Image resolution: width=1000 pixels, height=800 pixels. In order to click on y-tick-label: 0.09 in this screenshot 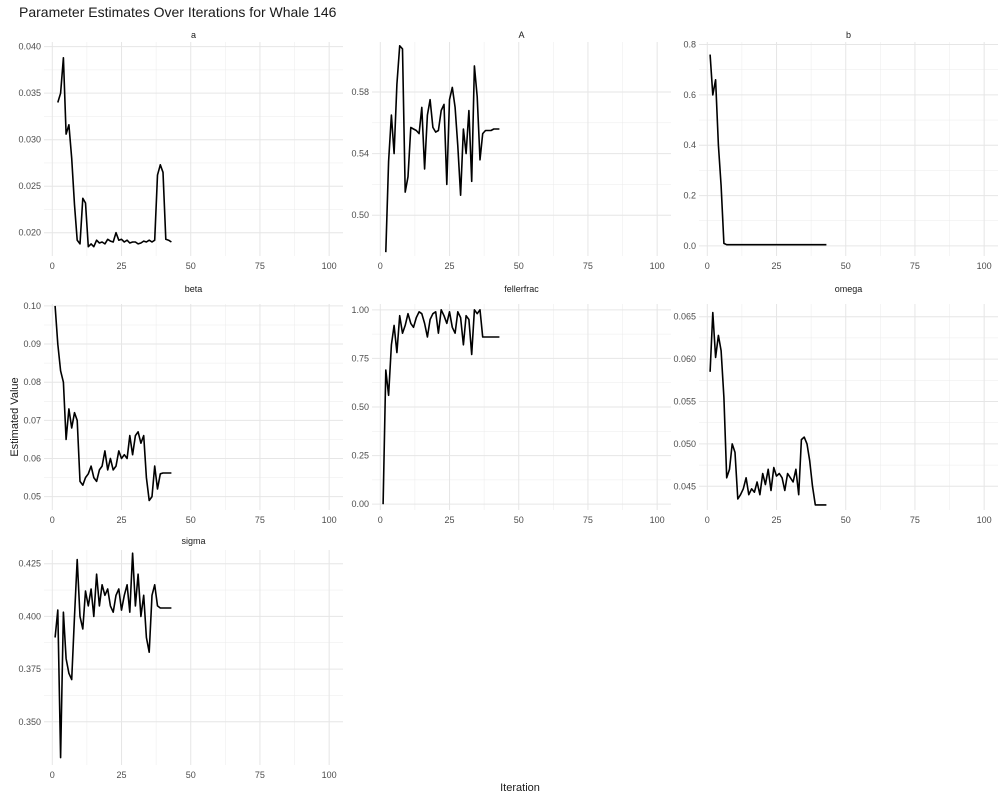, I will do `click(32, 344)`.